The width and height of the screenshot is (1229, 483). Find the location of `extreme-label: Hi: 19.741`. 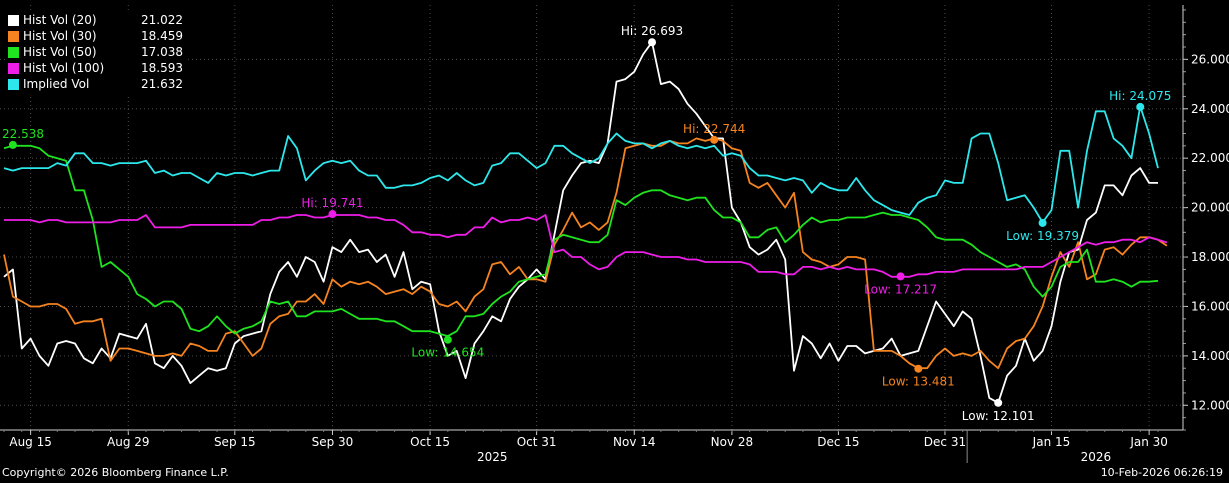

extreme-label: Hi: 19.741 is located at coordinates (332, 203).